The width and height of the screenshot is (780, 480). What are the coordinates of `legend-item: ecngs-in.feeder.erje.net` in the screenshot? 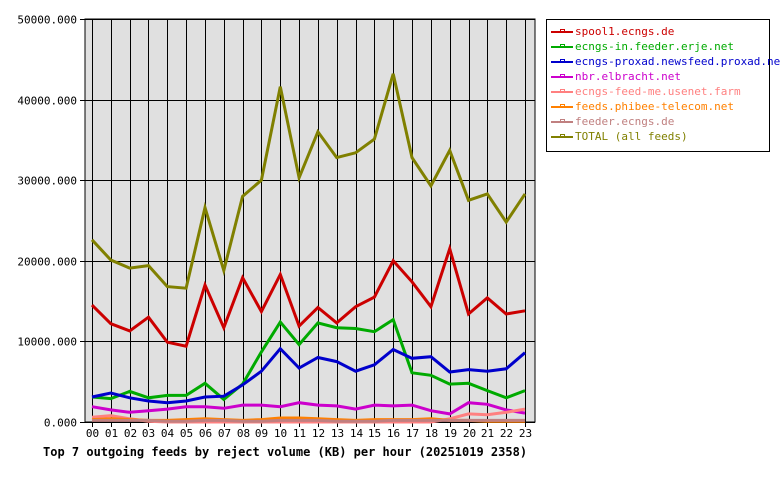 It's located at (660, 46).